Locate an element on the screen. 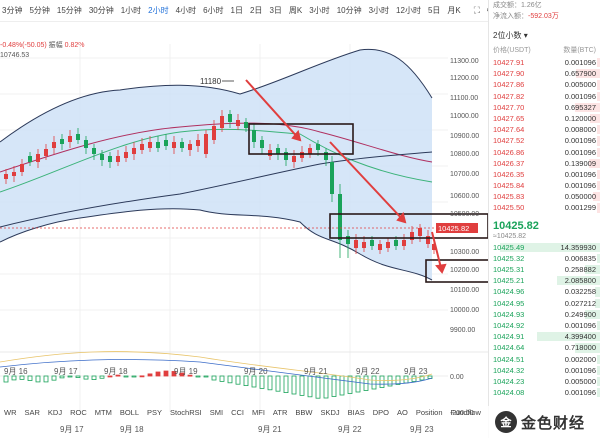 Image resolution: width=600 pixels, height=438 pixels. timeframe-tab: 10分钟 is located at coordinates (349, 10).